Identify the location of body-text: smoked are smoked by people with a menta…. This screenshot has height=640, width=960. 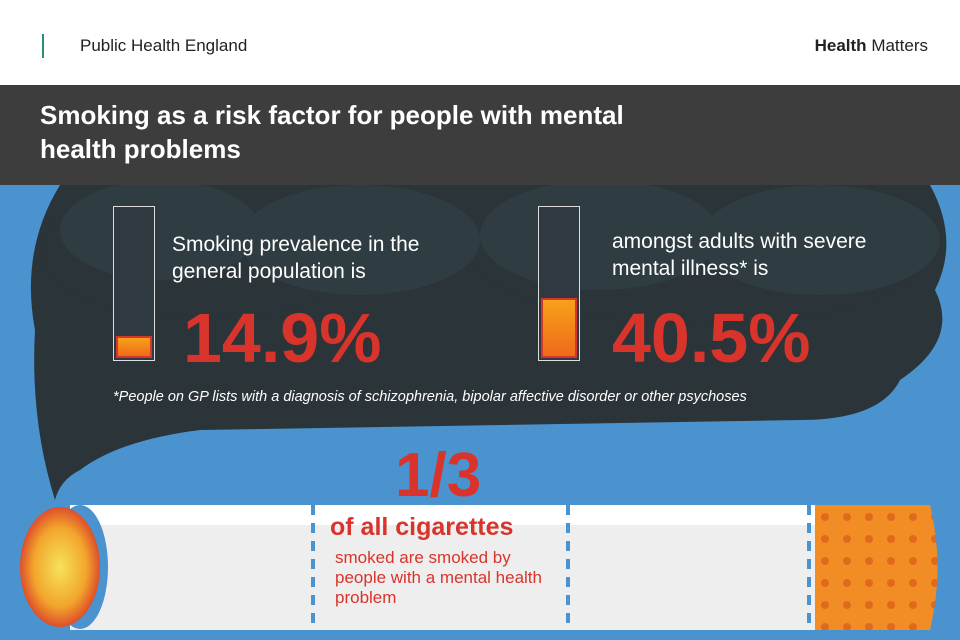
(438, 577).